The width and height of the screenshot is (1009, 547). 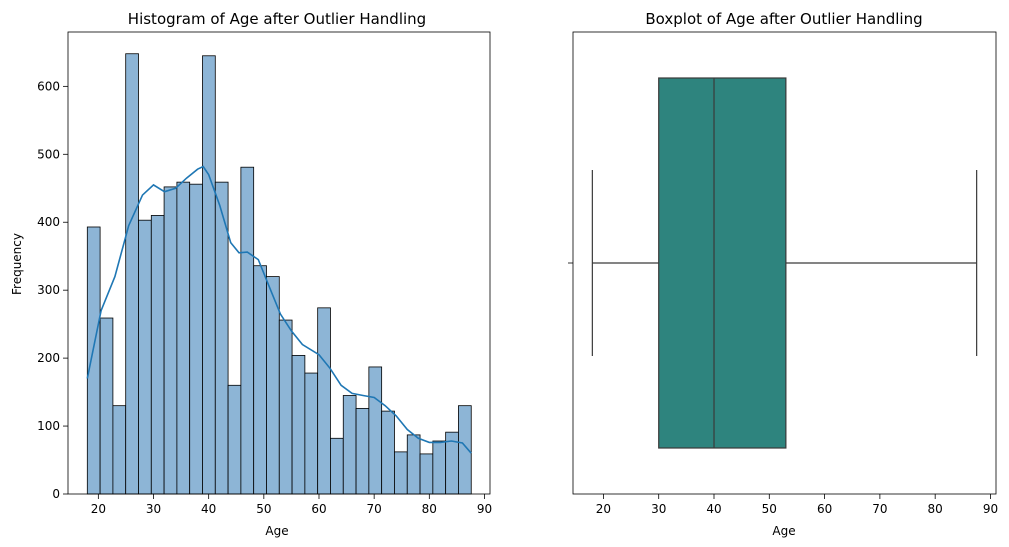 What do you see at coordinates (722, 263) in the screenshot?
I see `iqr-box` at bounding box center [722, 263].